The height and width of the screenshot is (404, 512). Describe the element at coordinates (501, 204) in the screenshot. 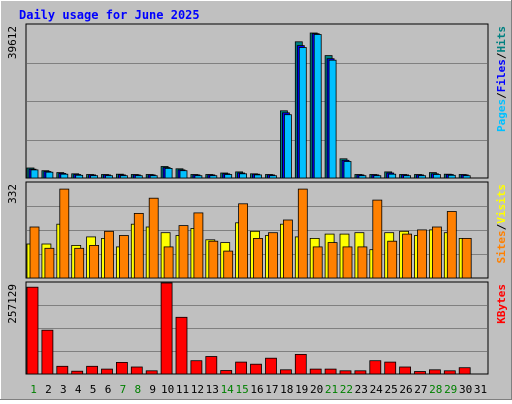

I see `legend-entry: Visits` at that location.